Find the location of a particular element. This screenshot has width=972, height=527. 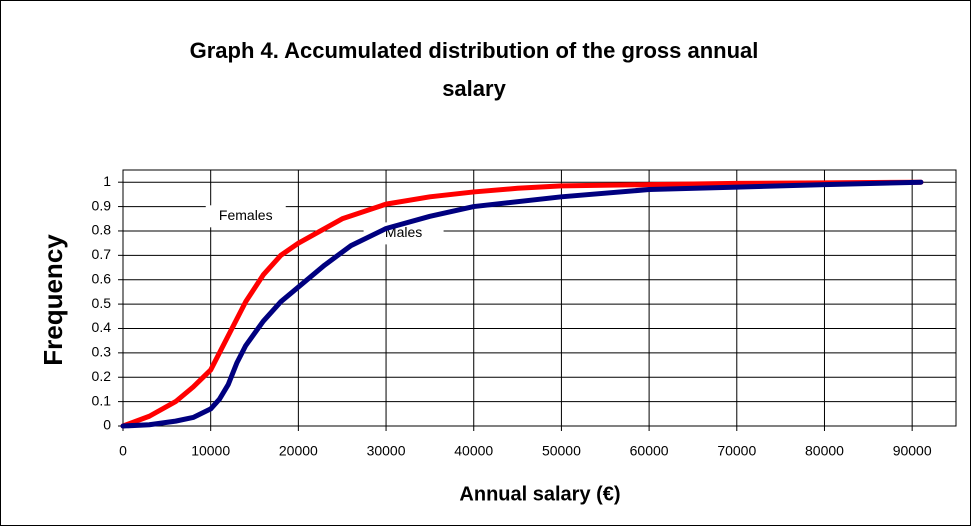

x-tick-label: 60000 is located at coordinates (649, 451).